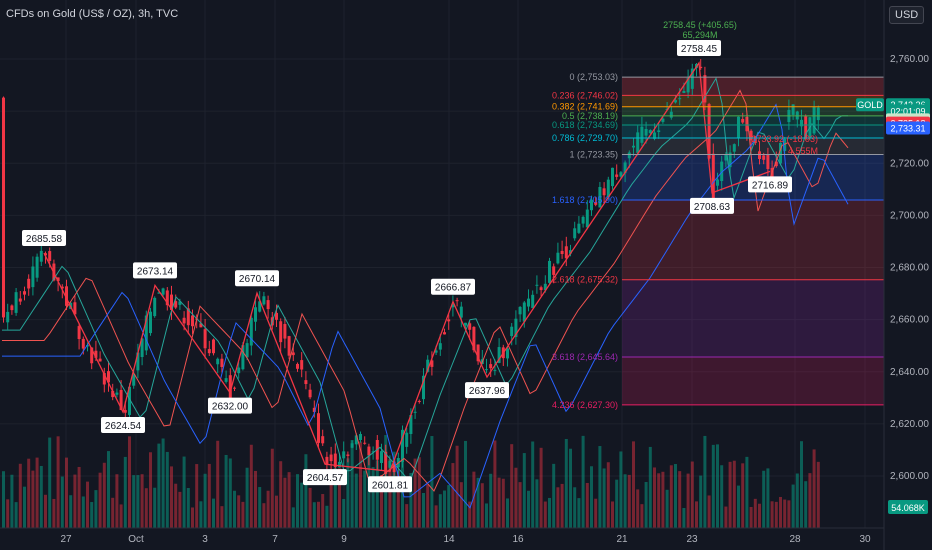  Describe the element at coordinates (593, 155) in the screenshot. I see `fib-label: 1 (2,723.35)` at that location.